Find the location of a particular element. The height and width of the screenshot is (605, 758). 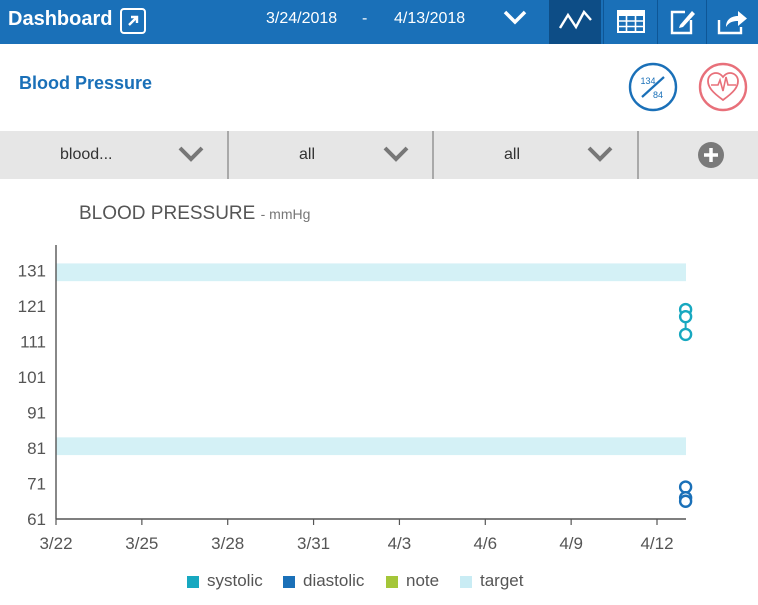

heart-button is located at coordinates (723, 87).